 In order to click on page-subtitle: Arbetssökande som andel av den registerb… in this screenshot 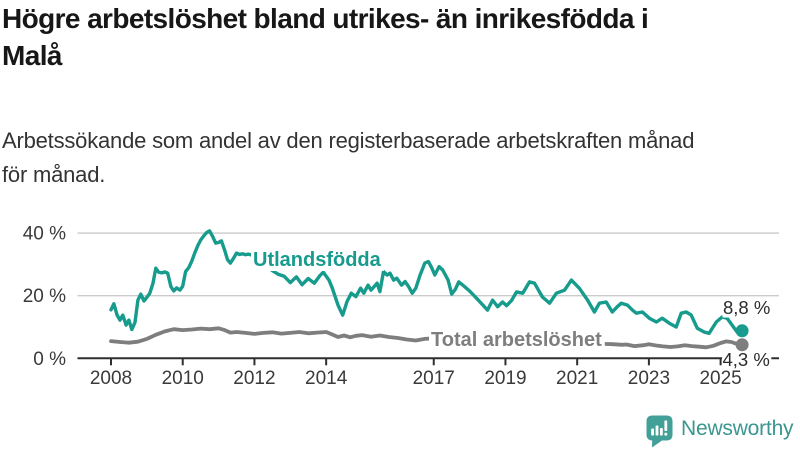, I will do `click(348, 157)`.